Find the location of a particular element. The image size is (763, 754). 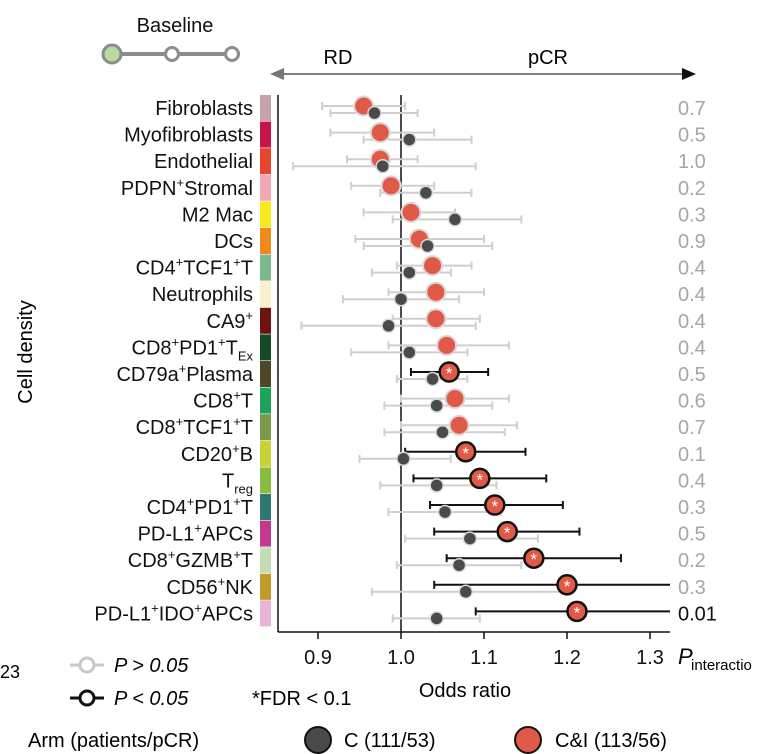

point-c-cd20-b is located at coordinates (403, 459).